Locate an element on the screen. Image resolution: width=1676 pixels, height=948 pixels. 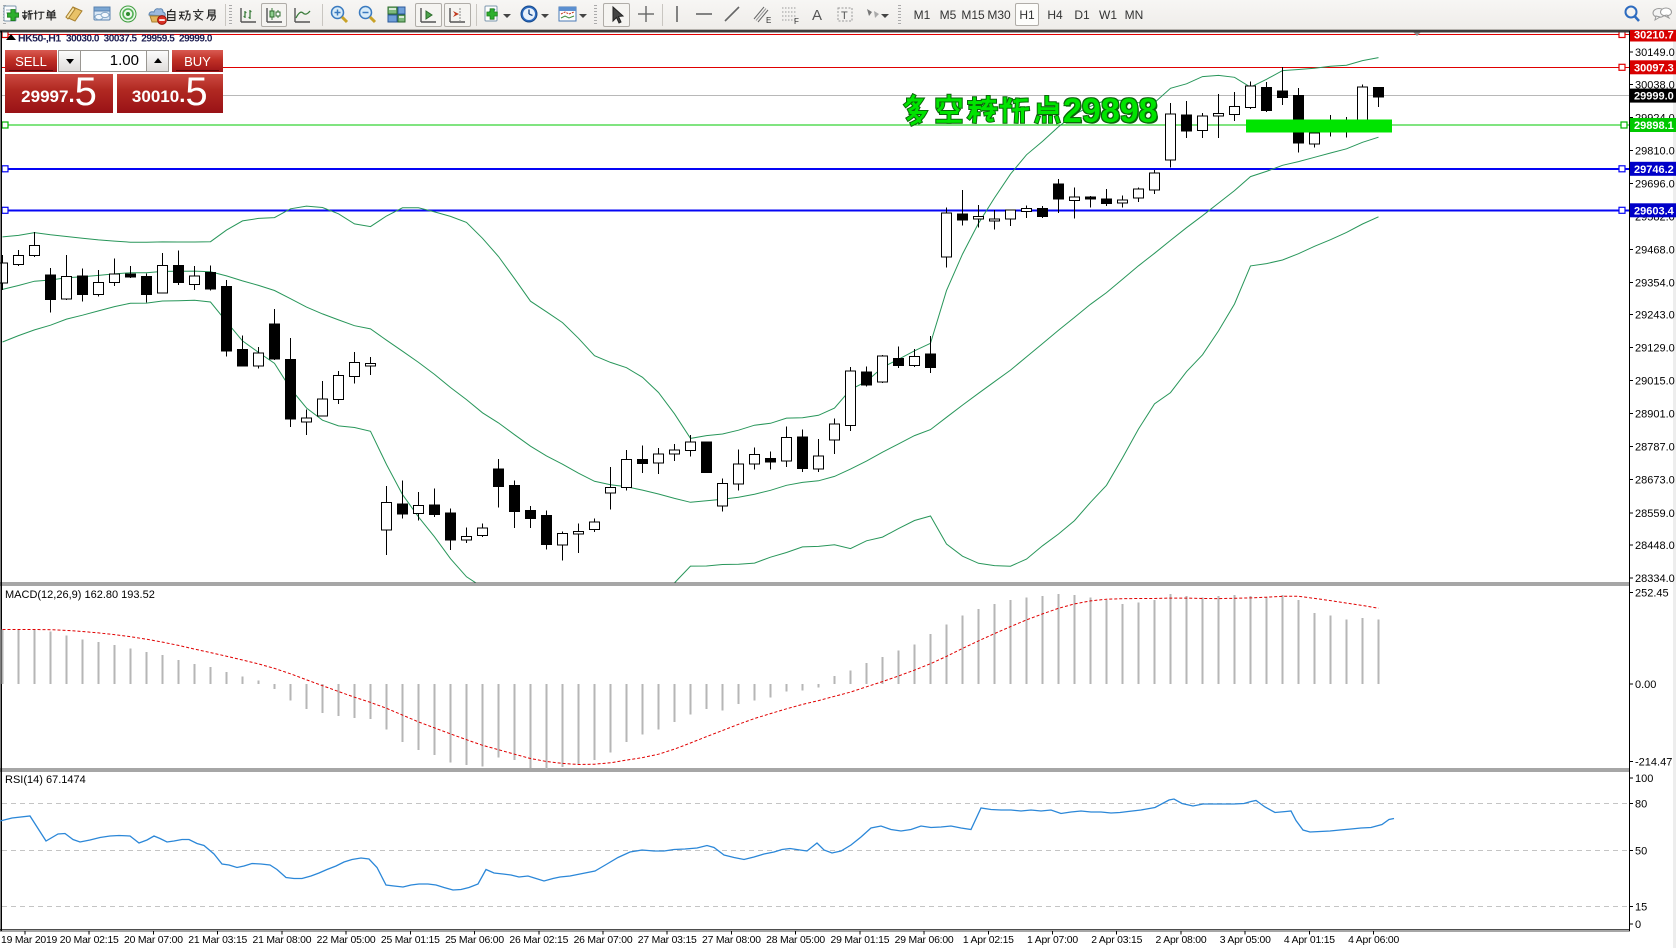
svg-text: A is located at coordinates (817, 15).